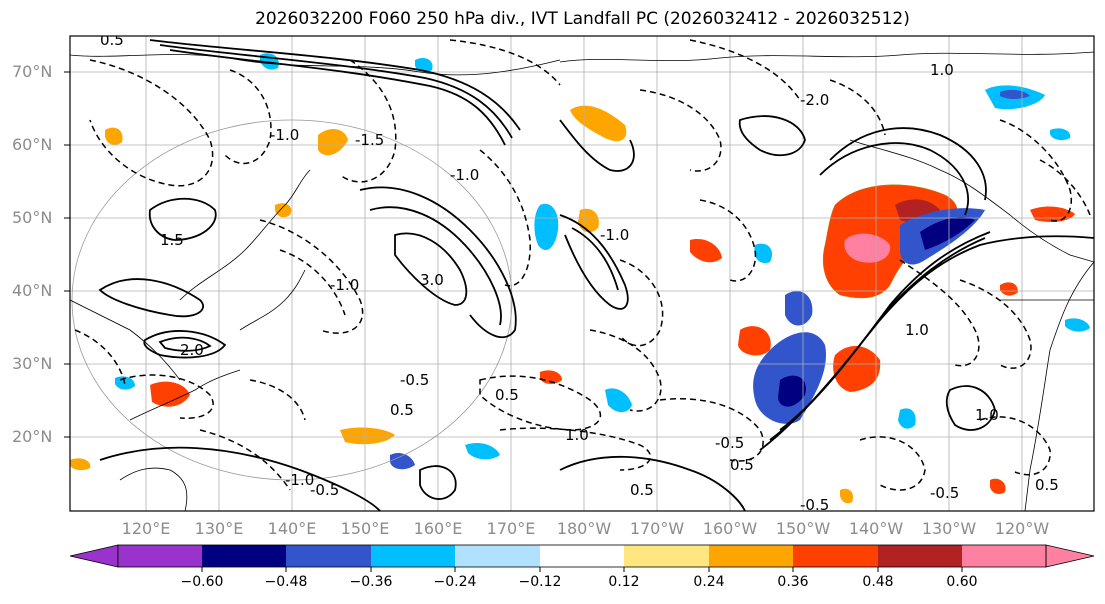  Describe the element at coordinates (286, 582) in the screenshot. I see `colorbar-tick-label: −0.48` at that location.